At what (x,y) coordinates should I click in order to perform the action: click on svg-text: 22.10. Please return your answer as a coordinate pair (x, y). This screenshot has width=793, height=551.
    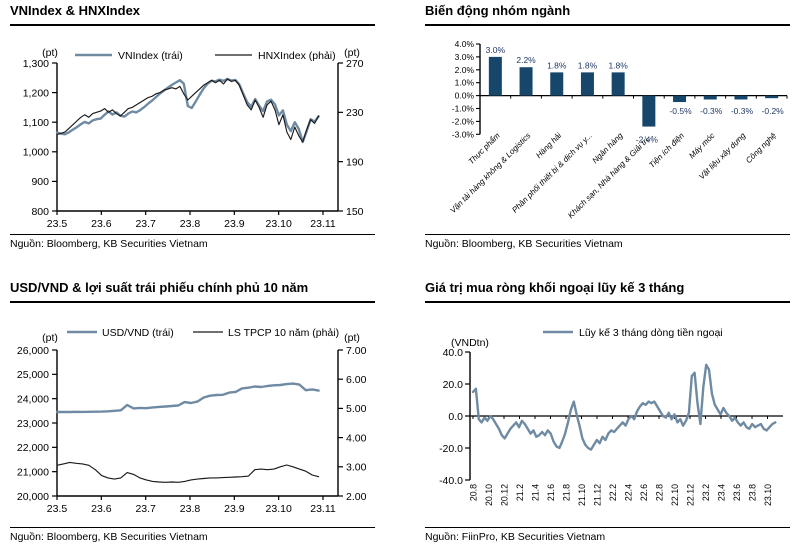
    Looking at the image, I should click on (675, 495).